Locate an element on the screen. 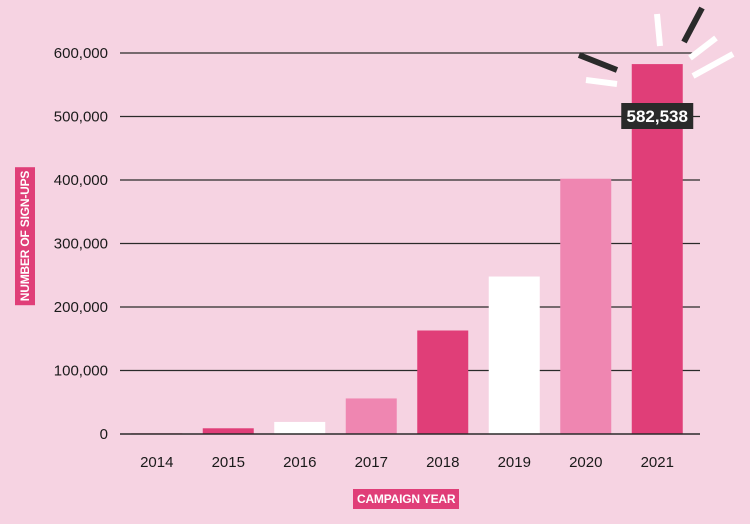 The width and height of the screenshot is (750, 524). y-tick-label: 300,000 is located at coordinates (81, 244).